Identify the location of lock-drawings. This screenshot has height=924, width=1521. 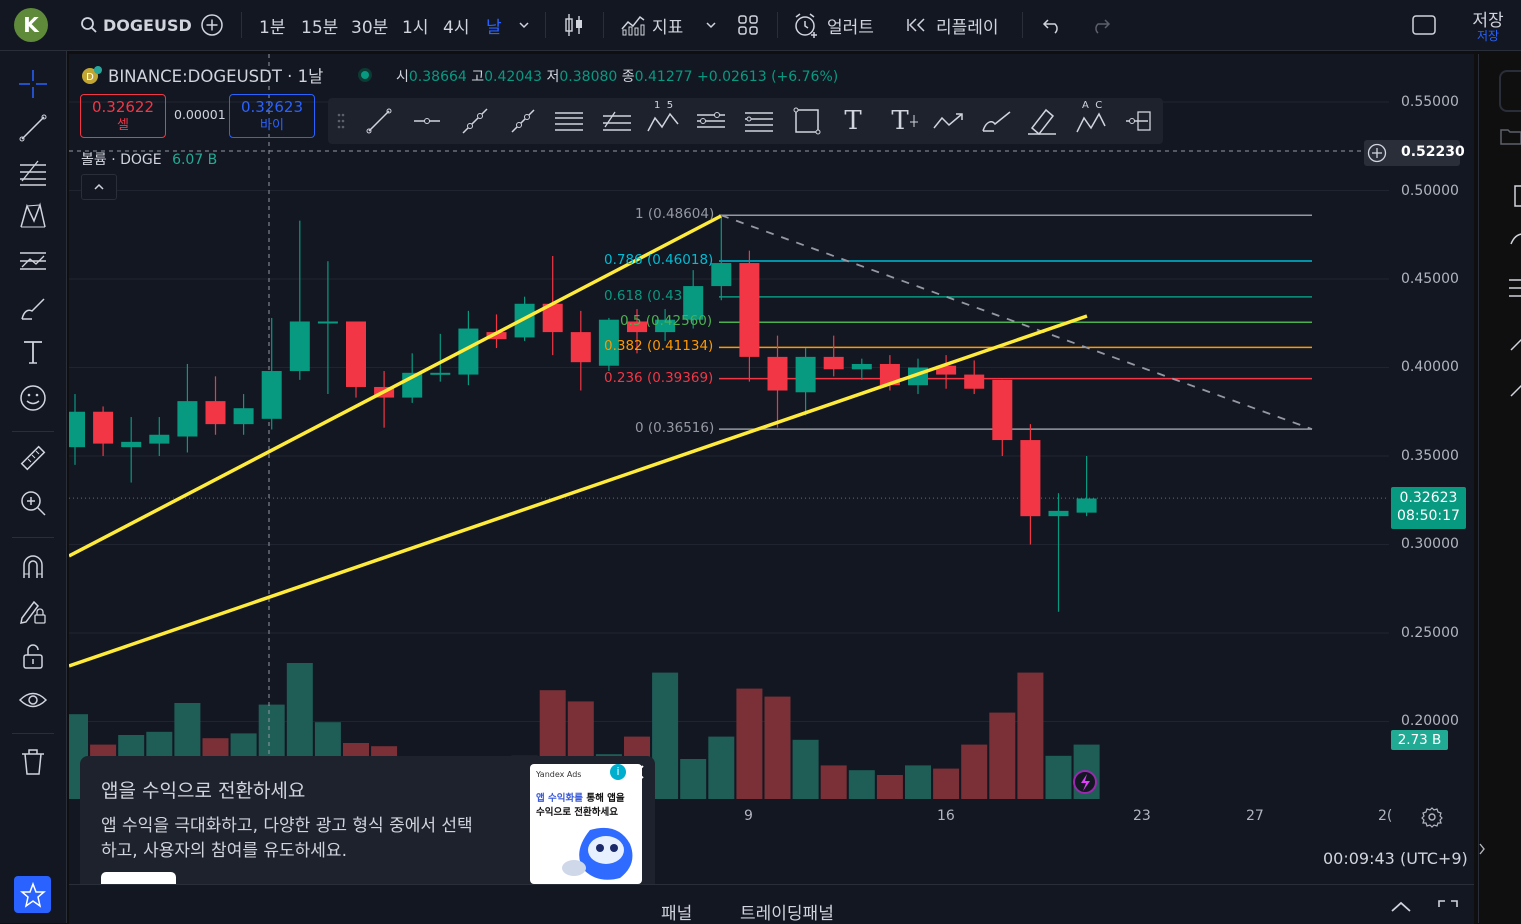
(33, 656).